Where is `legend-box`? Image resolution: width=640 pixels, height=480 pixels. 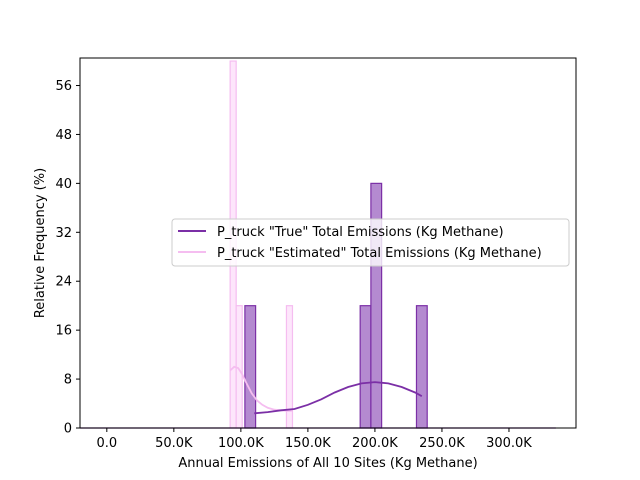
legend-box is located at coordinates (370, 242).